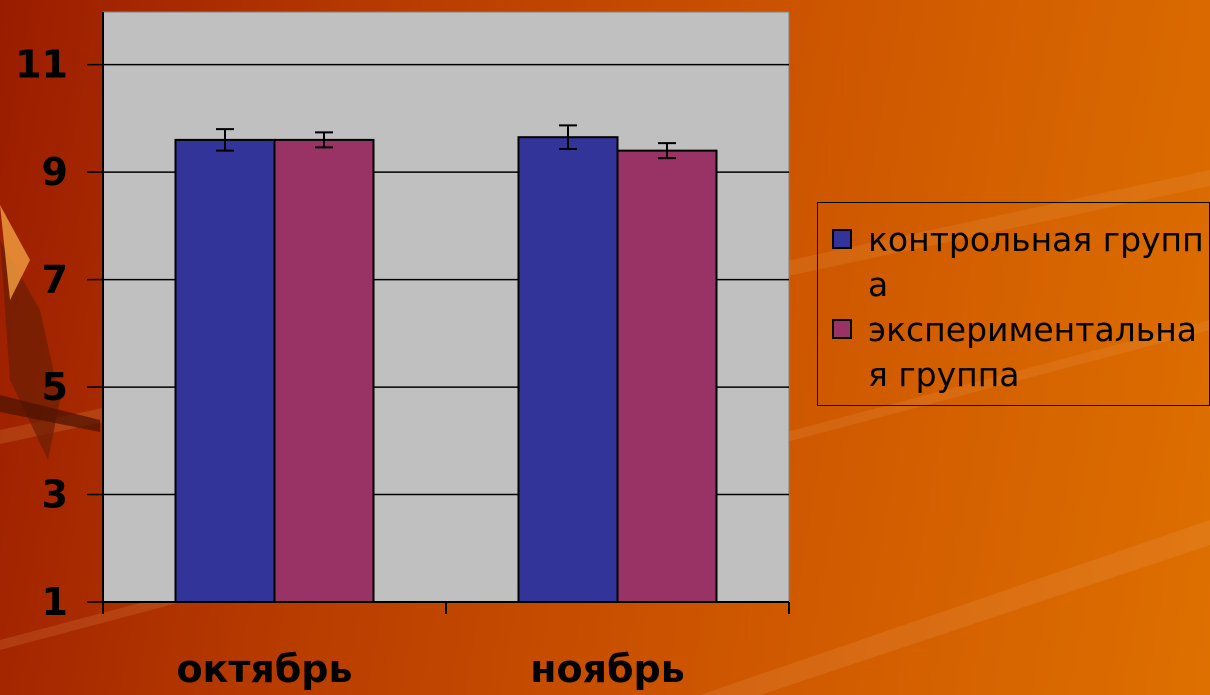 This screenshot has height=695, width=1210. Describe the element at coordinates (607, 669) in the screenshot. I see `x-category-label: ноябрь` at that location.